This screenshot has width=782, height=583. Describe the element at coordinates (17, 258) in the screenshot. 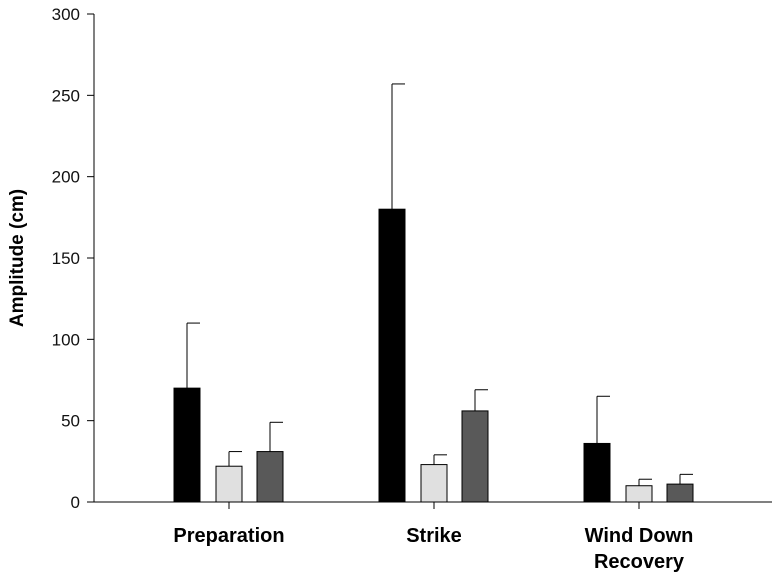

I see `y-axis-label: Amplitude (cm)` at that location.